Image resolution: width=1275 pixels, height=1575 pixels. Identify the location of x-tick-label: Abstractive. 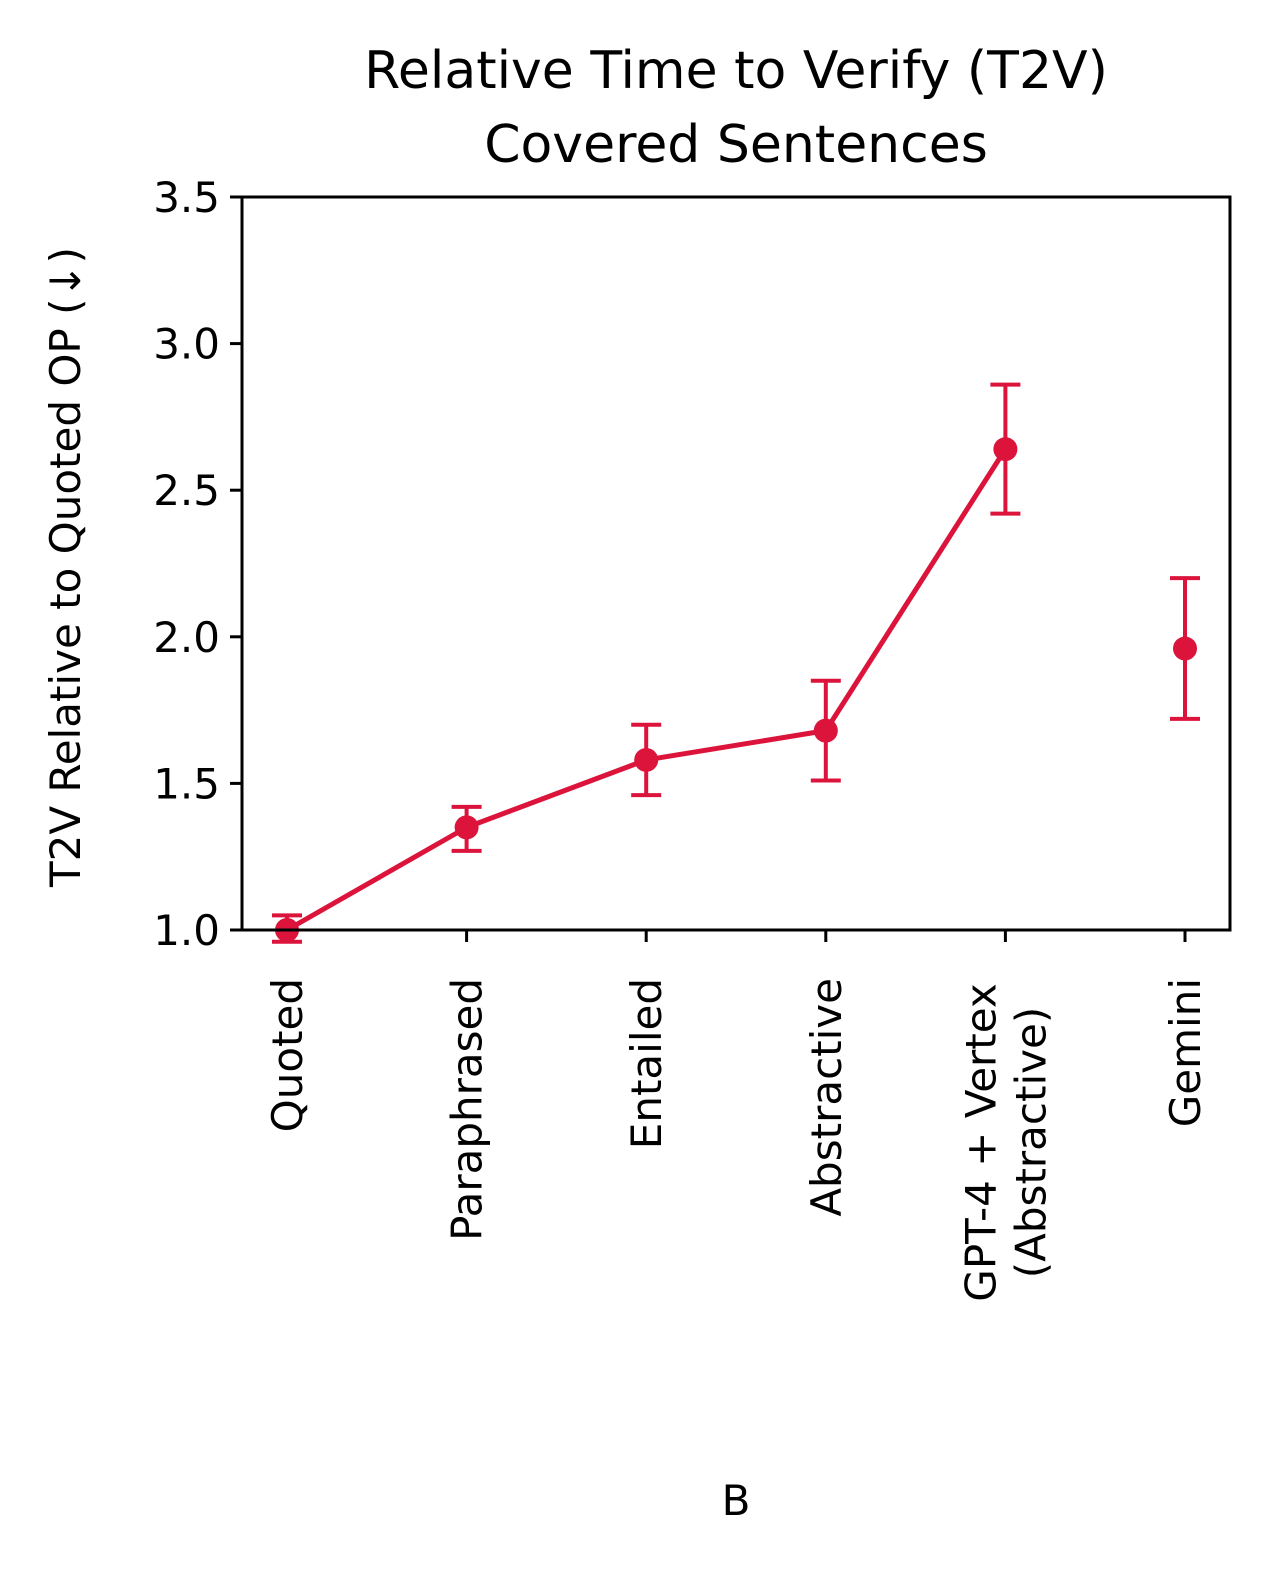
(826, 1097).